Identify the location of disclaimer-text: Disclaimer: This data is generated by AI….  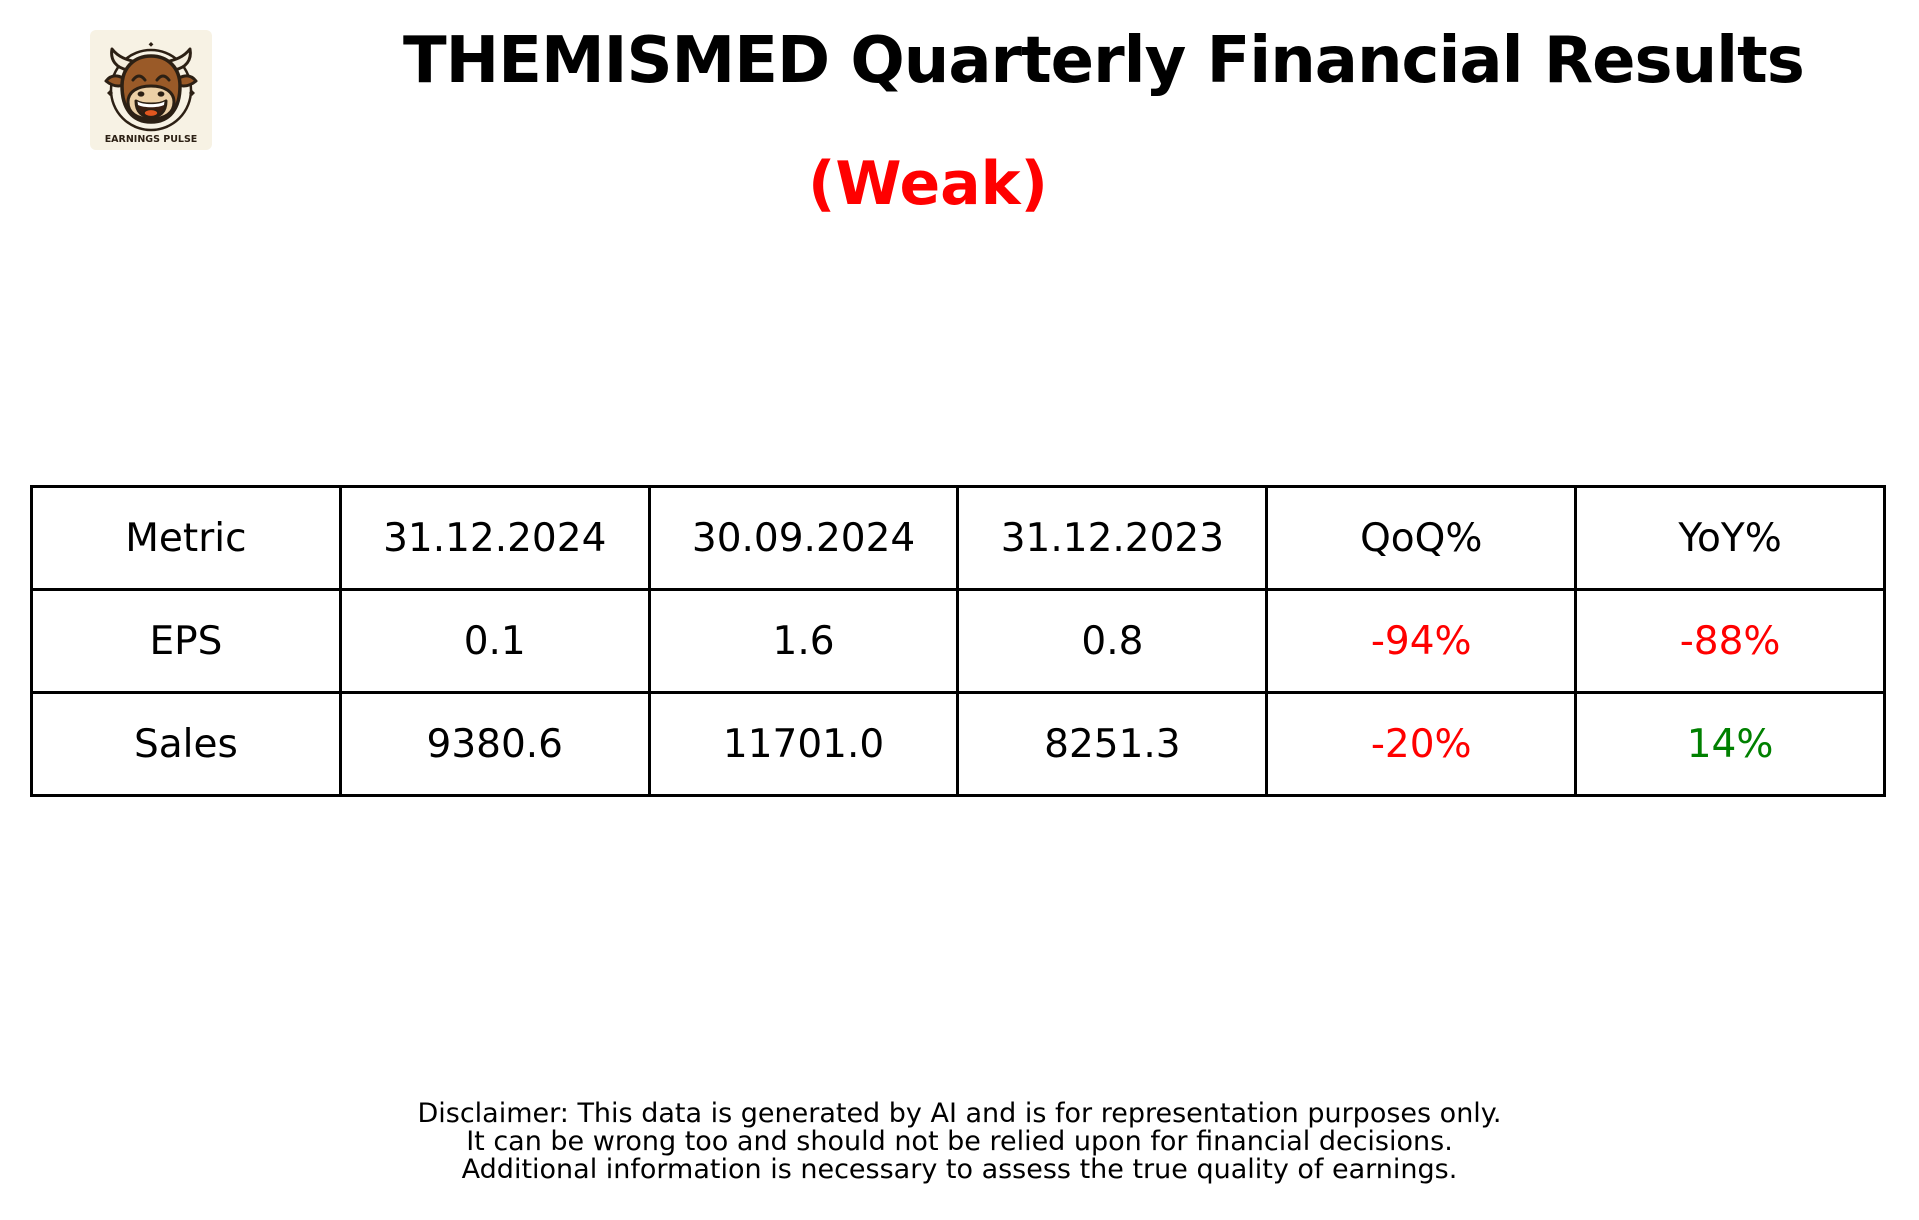
(959, 1142).